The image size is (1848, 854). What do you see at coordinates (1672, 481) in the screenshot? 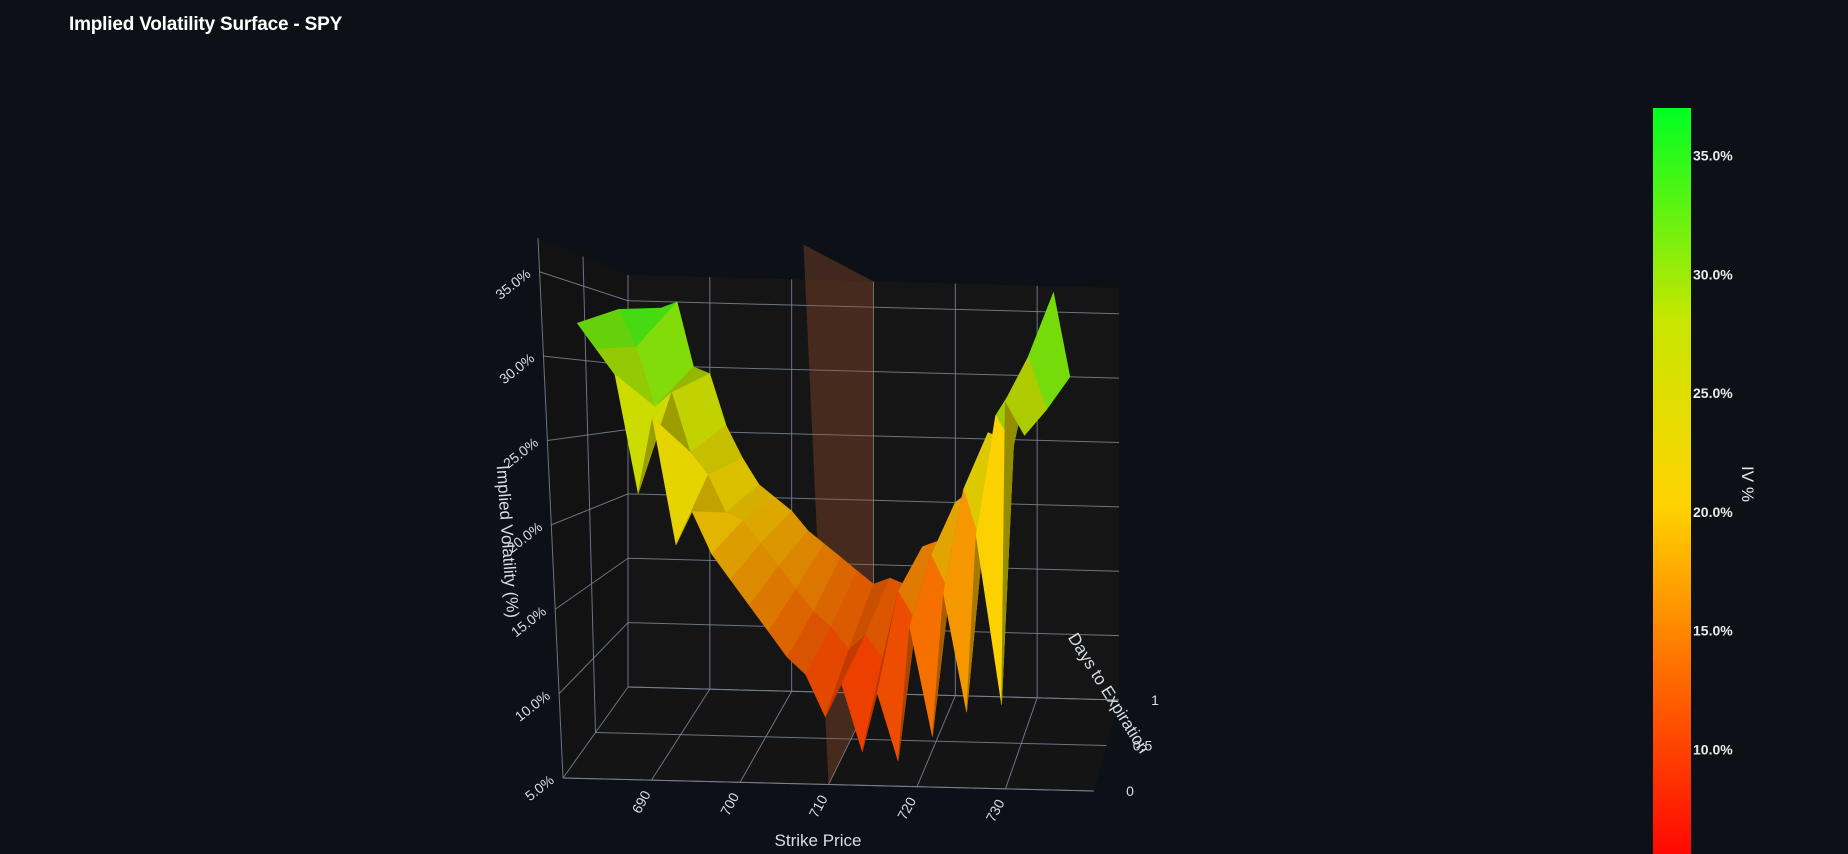
I see `colorbar-gradient` at bounding box center [1672, 481].